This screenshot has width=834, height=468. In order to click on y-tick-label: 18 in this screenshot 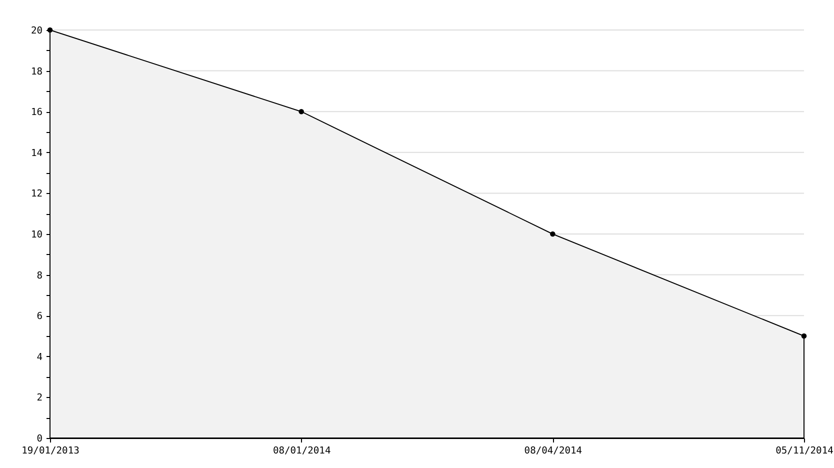, I will do `click(36, 72)`.